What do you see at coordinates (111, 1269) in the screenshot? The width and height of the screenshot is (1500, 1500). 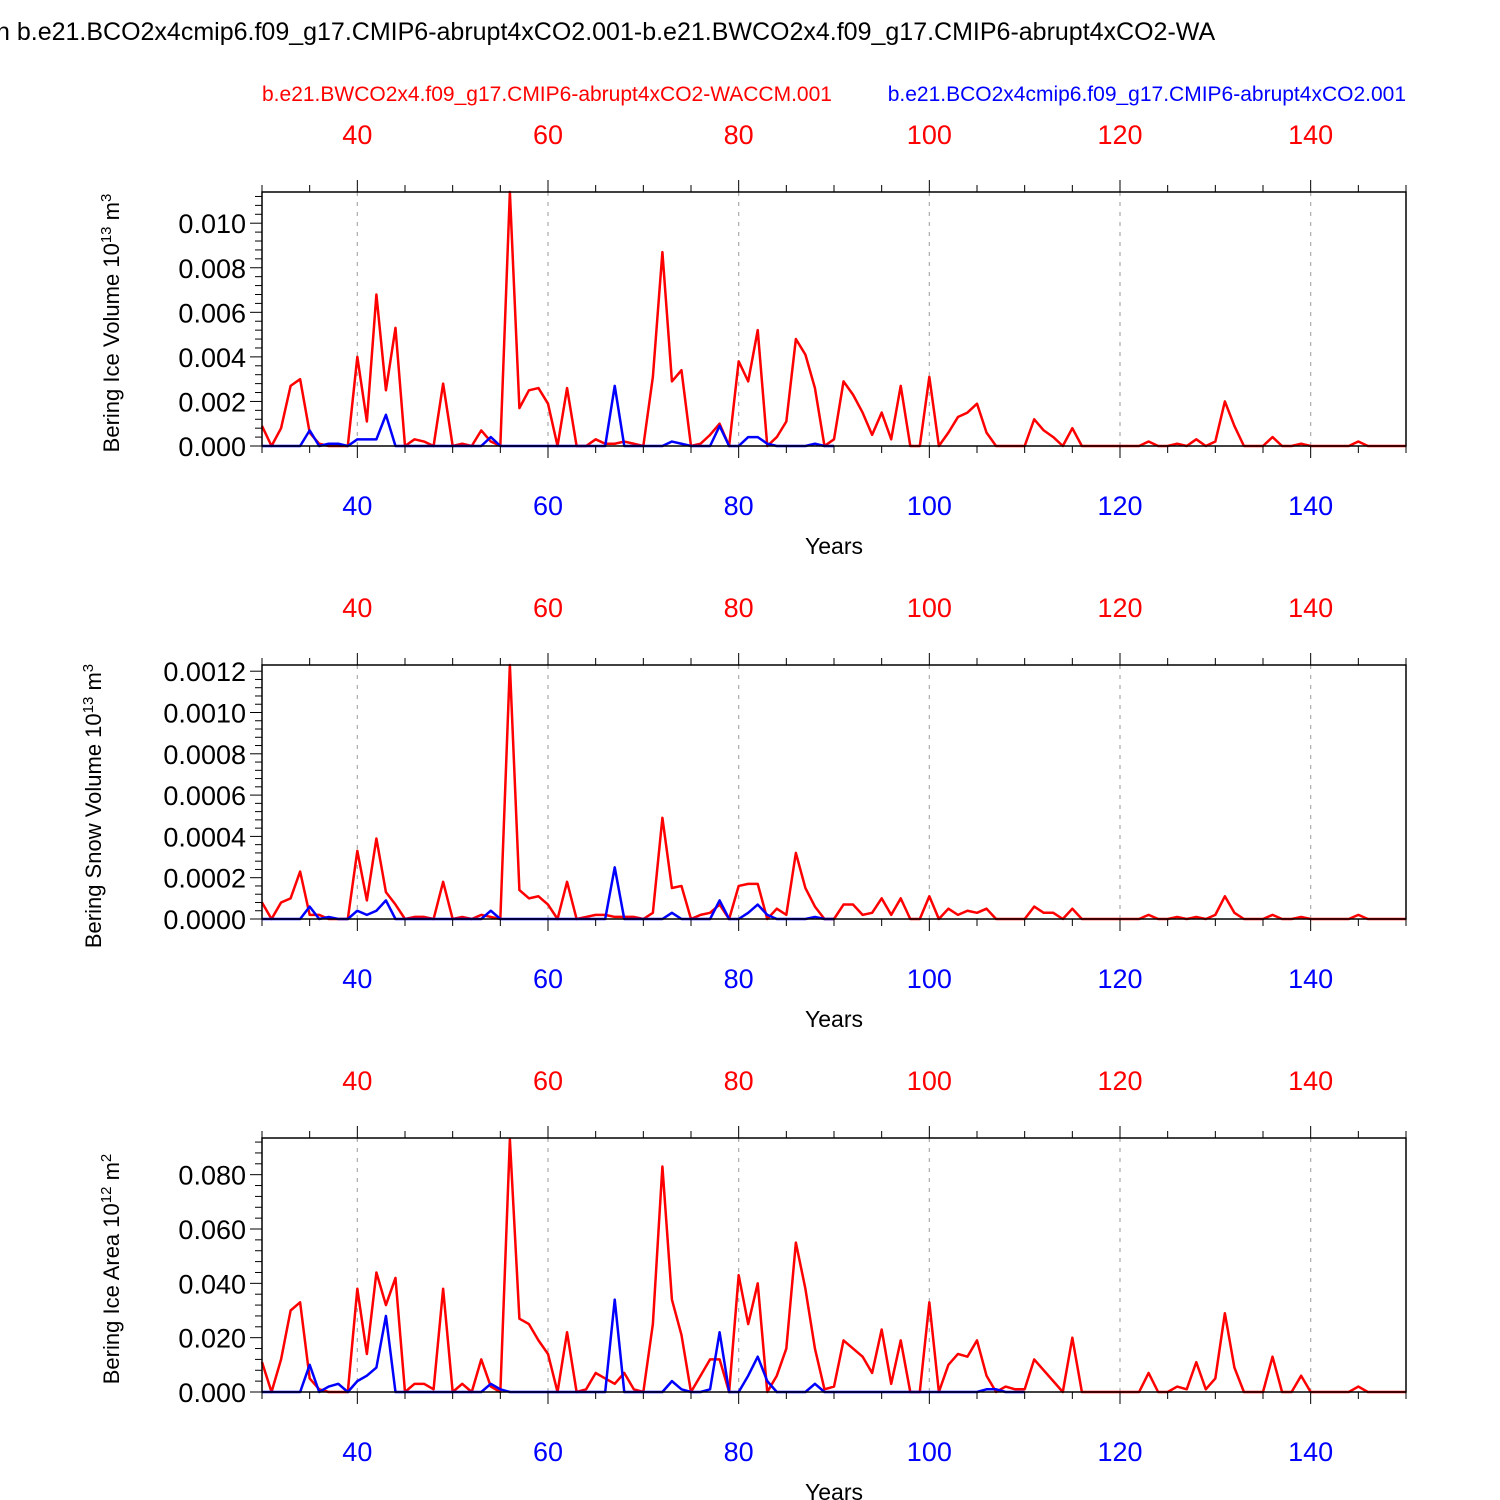 I see `y-axis-label: Bering Ice Area 1012 m2` at bounding box center [111, 1269].